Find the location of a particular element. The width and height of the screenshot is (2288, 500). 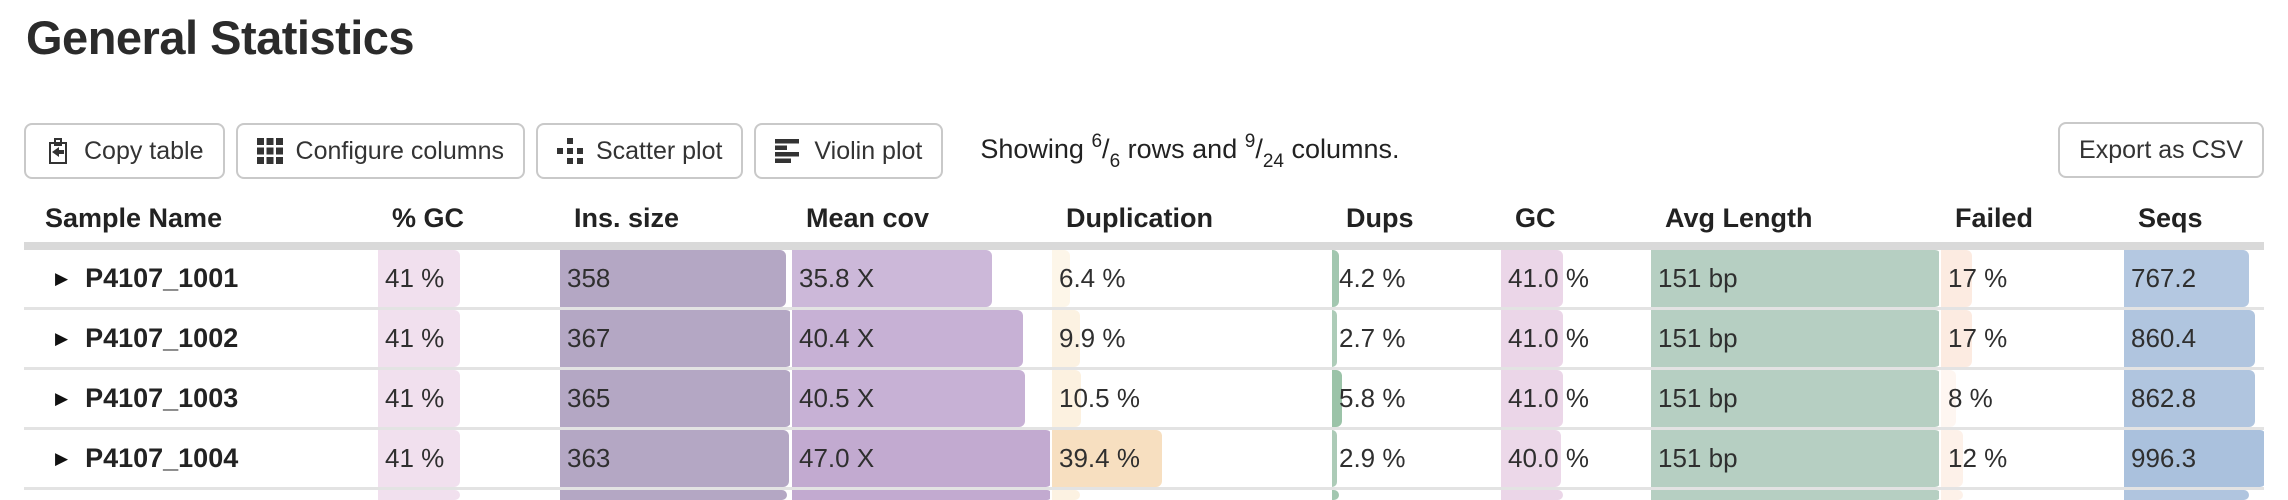

stat-cell-seqs: 767.2 is located at coordinates (2193, 278).